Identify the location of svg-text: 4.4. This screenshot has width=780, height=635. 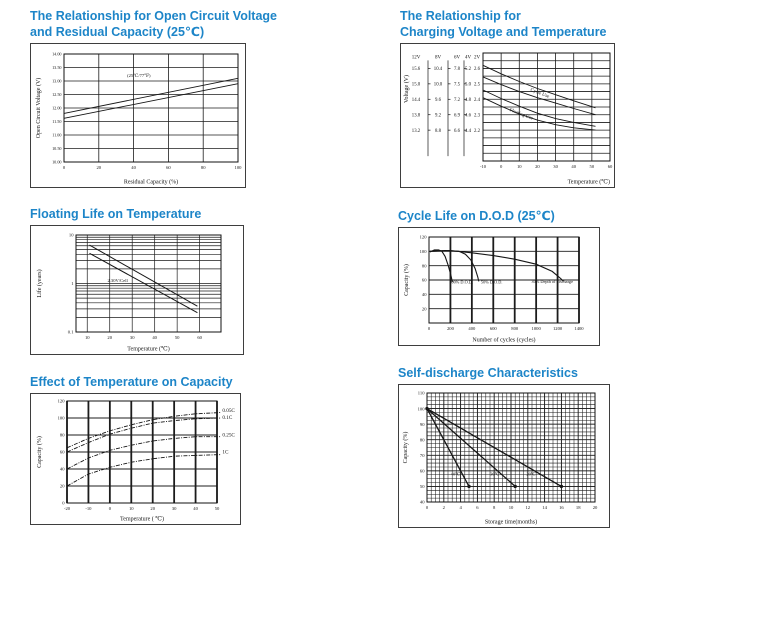
(468, 131).